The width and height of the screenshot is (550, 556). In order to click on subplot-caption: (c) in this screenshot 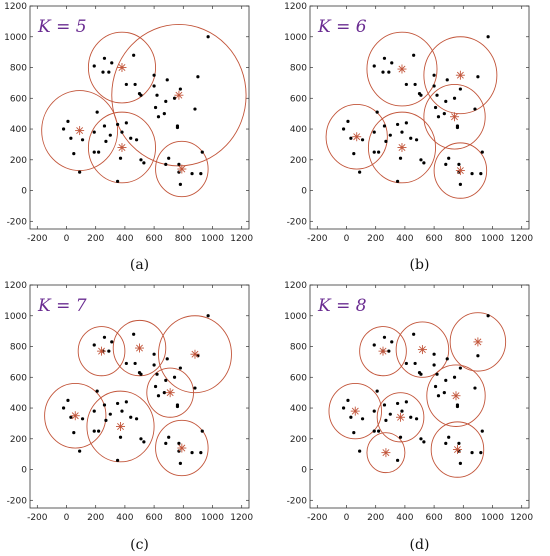, I will do `click(139, 545)`.